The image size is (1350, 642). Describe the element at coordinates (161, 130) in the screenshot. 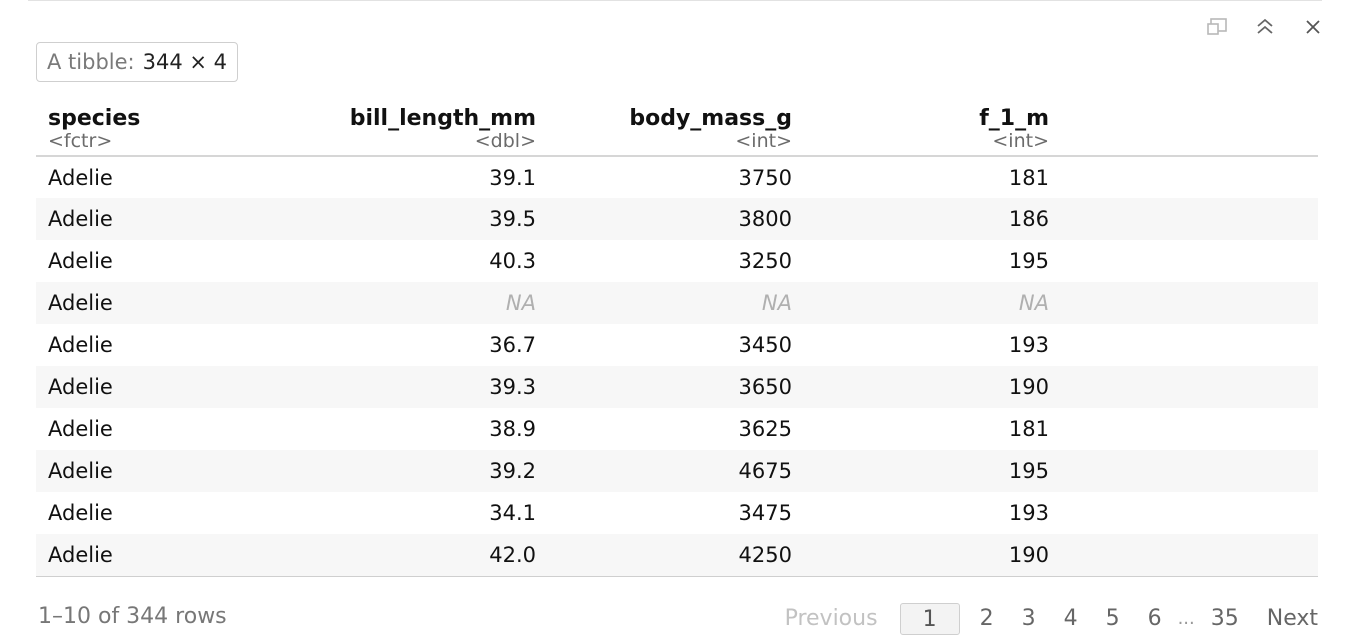

I see `column-header-species: species <fctr>` at that location.